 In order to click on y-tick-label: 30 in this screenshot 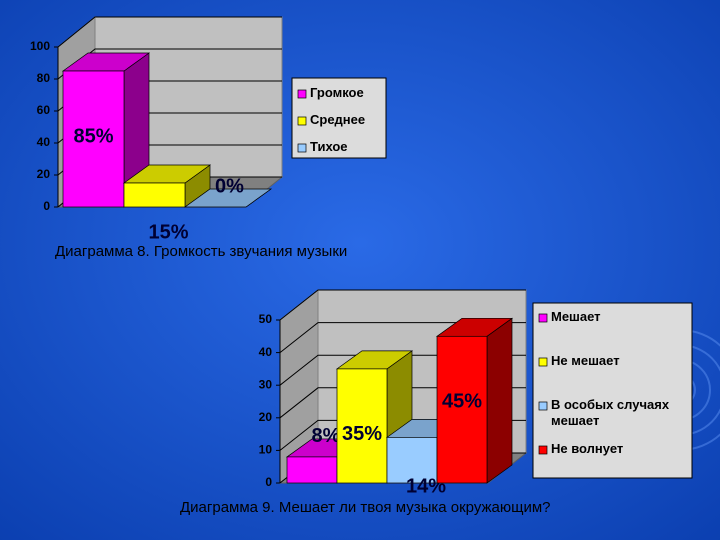, I will do `click(266, 384)`.